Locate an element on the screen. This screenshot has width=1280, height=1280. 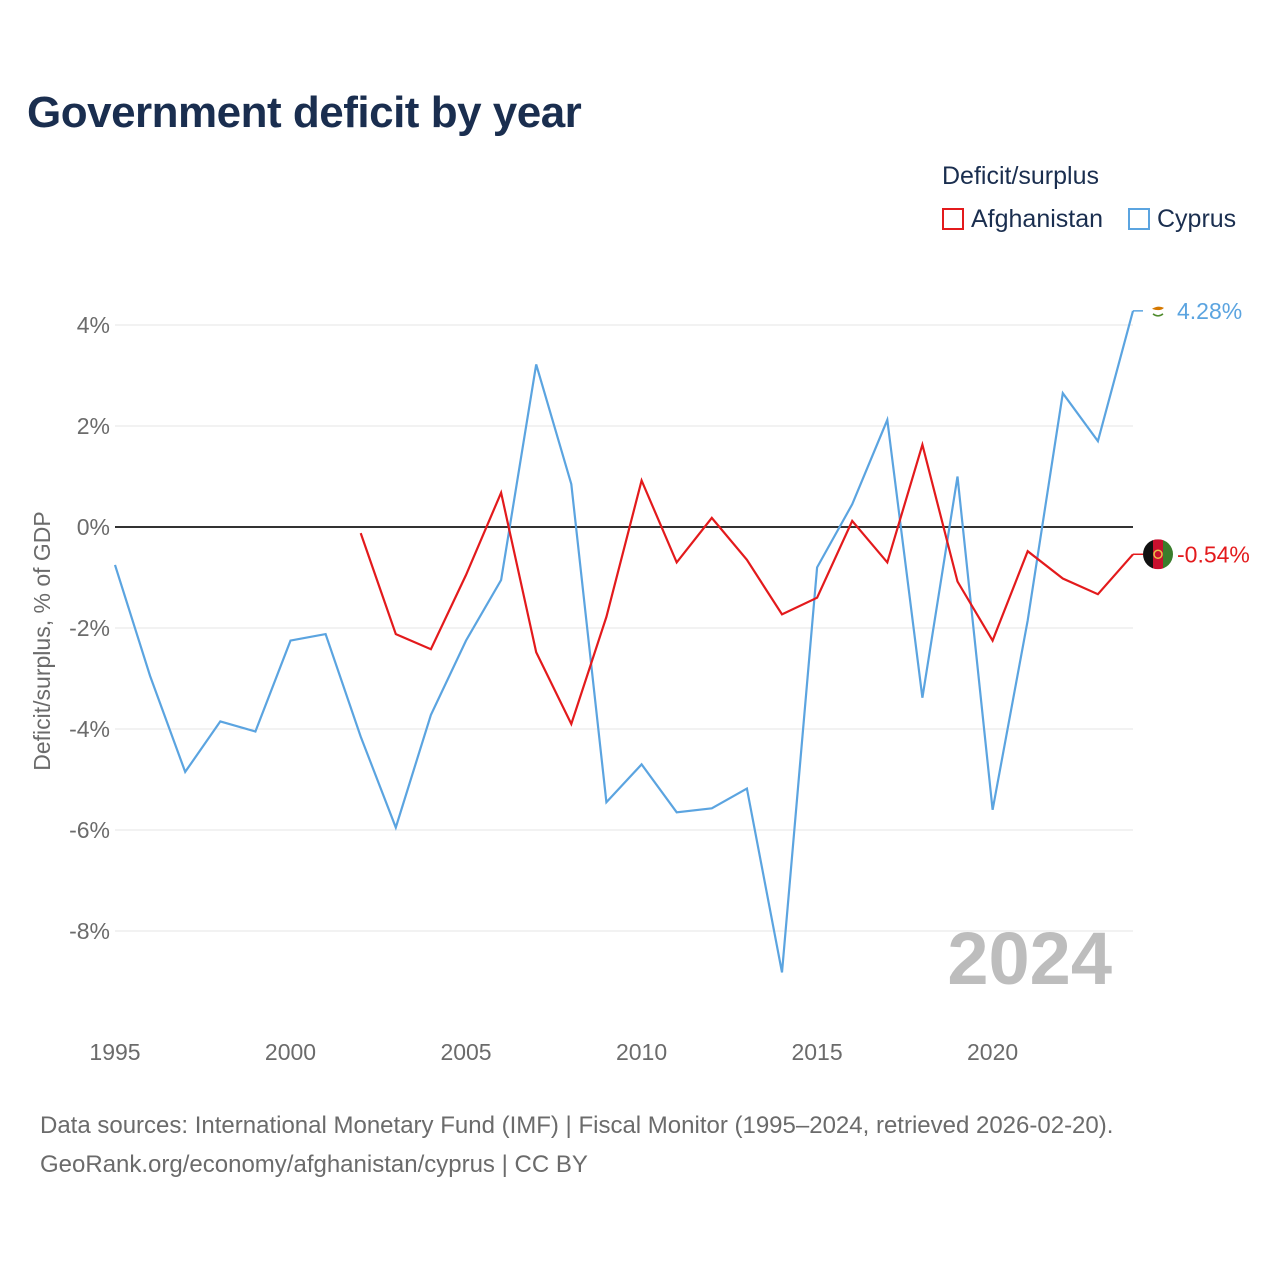
chart-title: Government deficit by year is located at coordinates (304, 112).